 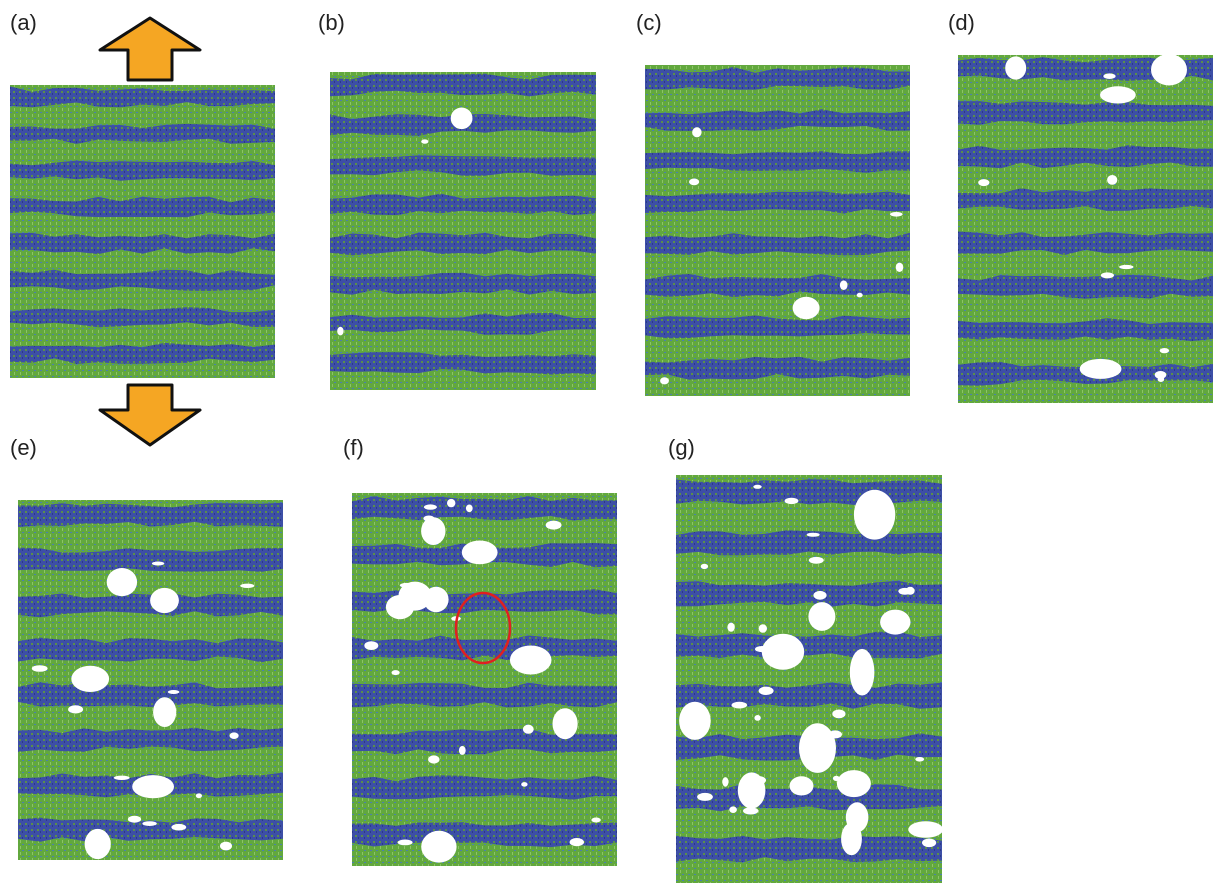 I want to click on panel-label: (a), so click(x=23, y=22).